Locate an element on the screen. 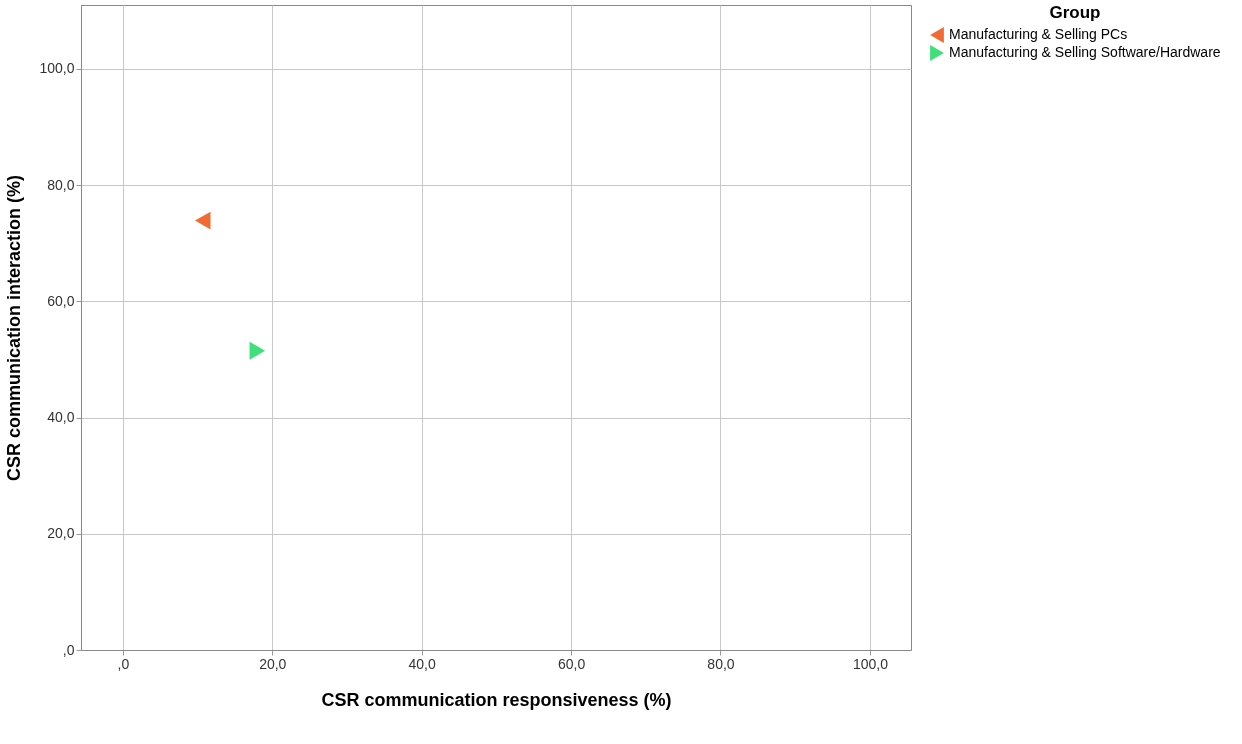 This screenshot has height=744, width=1242. x-tick-label: ,0 is located at coordinates (123, 663).